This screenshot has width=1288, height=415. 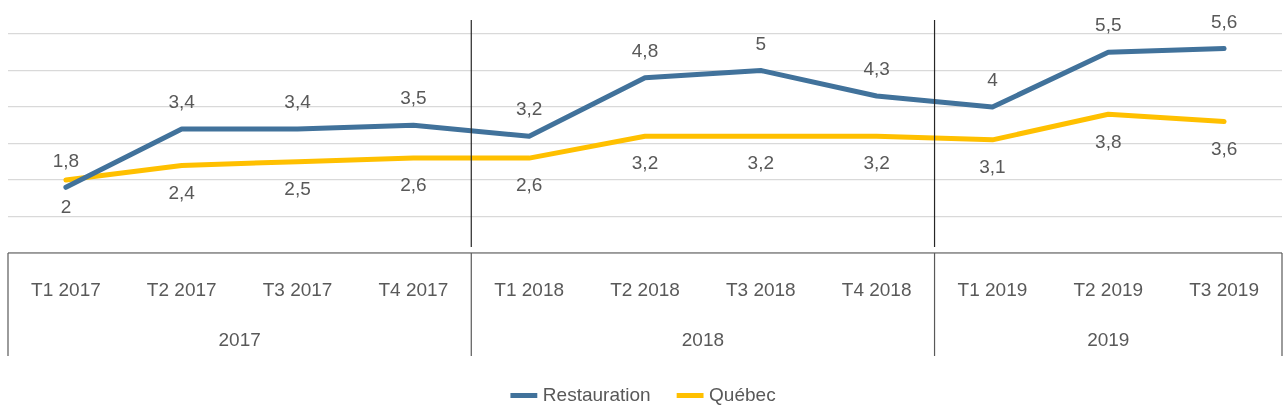 I want to click on data-label: 3,6, so click(x=1224, y=148).